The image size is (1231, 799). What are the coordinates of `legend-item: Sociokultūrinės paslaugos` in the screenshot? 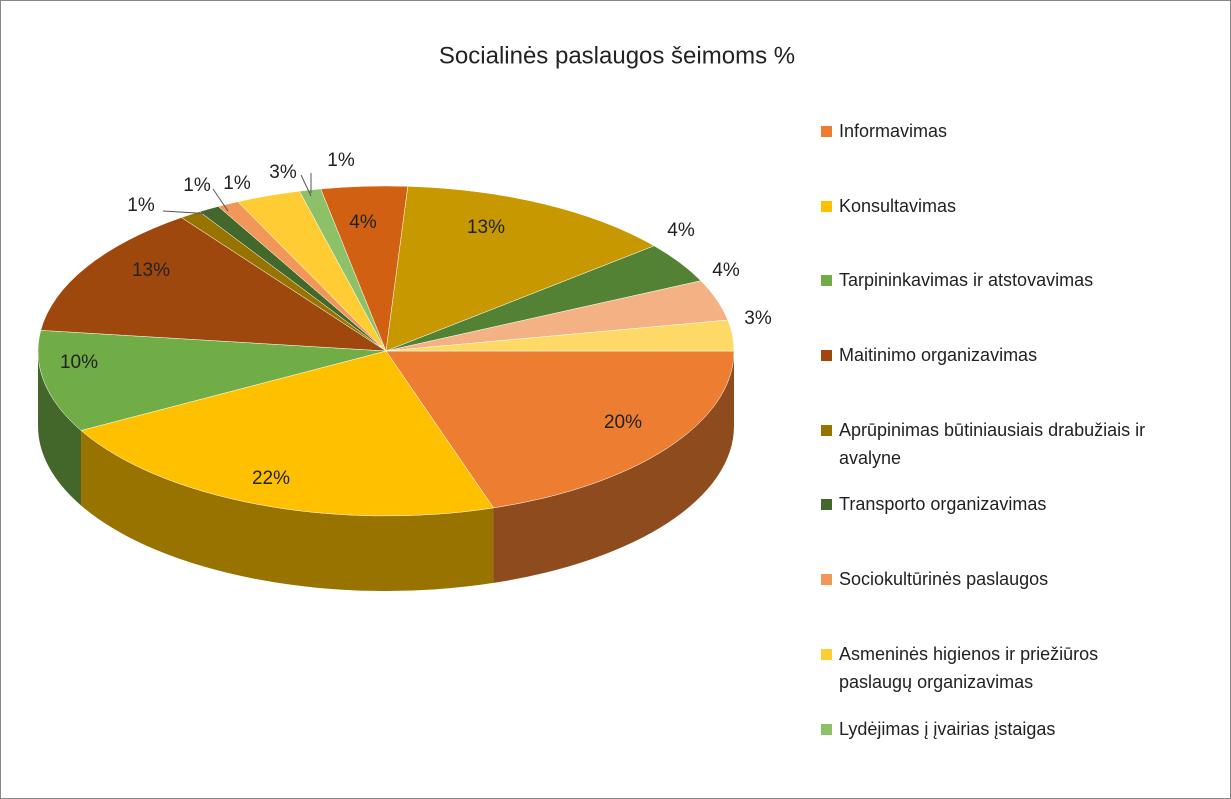 It's located at (996, 602).